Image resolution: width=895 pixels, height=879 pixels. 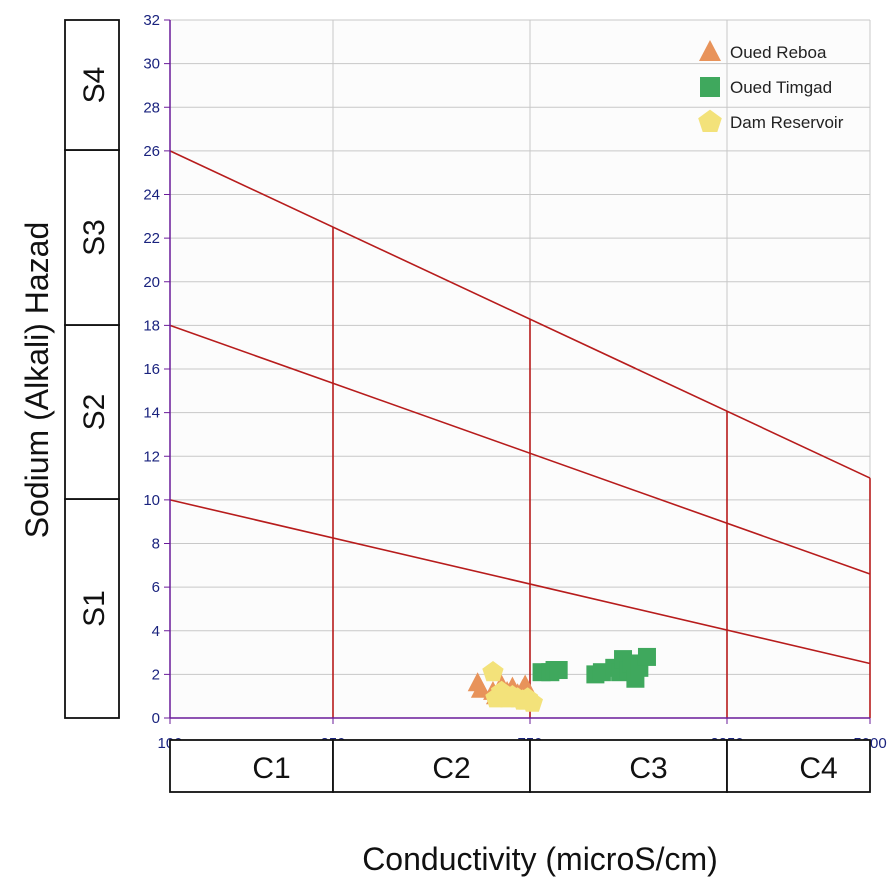 I want to click on x-axis-title: Conductivity (microS/cm), so click(x=540, y=859).